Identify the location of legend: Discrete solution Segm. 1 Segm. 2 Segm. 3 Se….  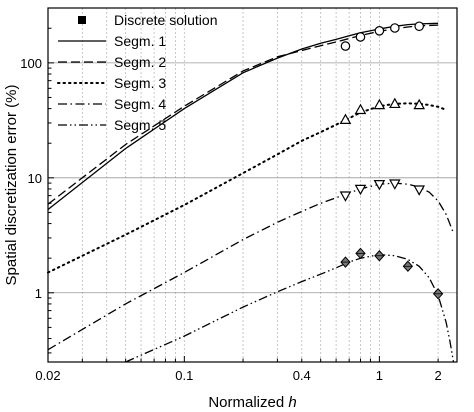
(137, 72).